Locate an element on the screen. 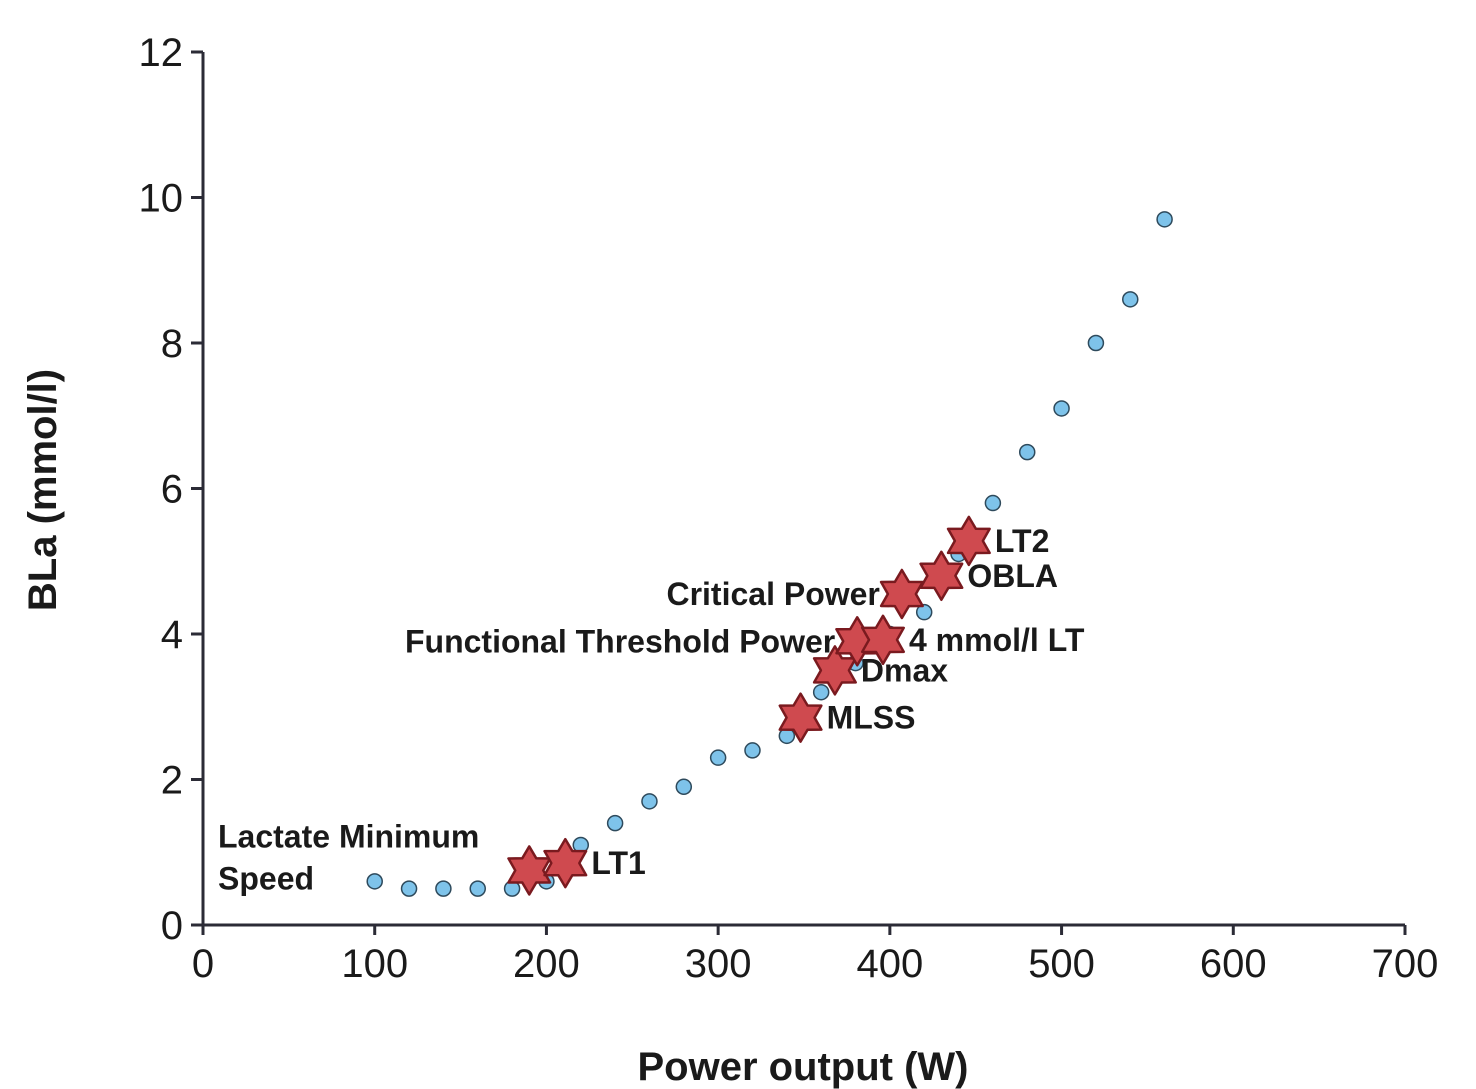 This screenshot has width=1476, height=1089. x-tick-label: 0 is located at coordinates (203, 964).